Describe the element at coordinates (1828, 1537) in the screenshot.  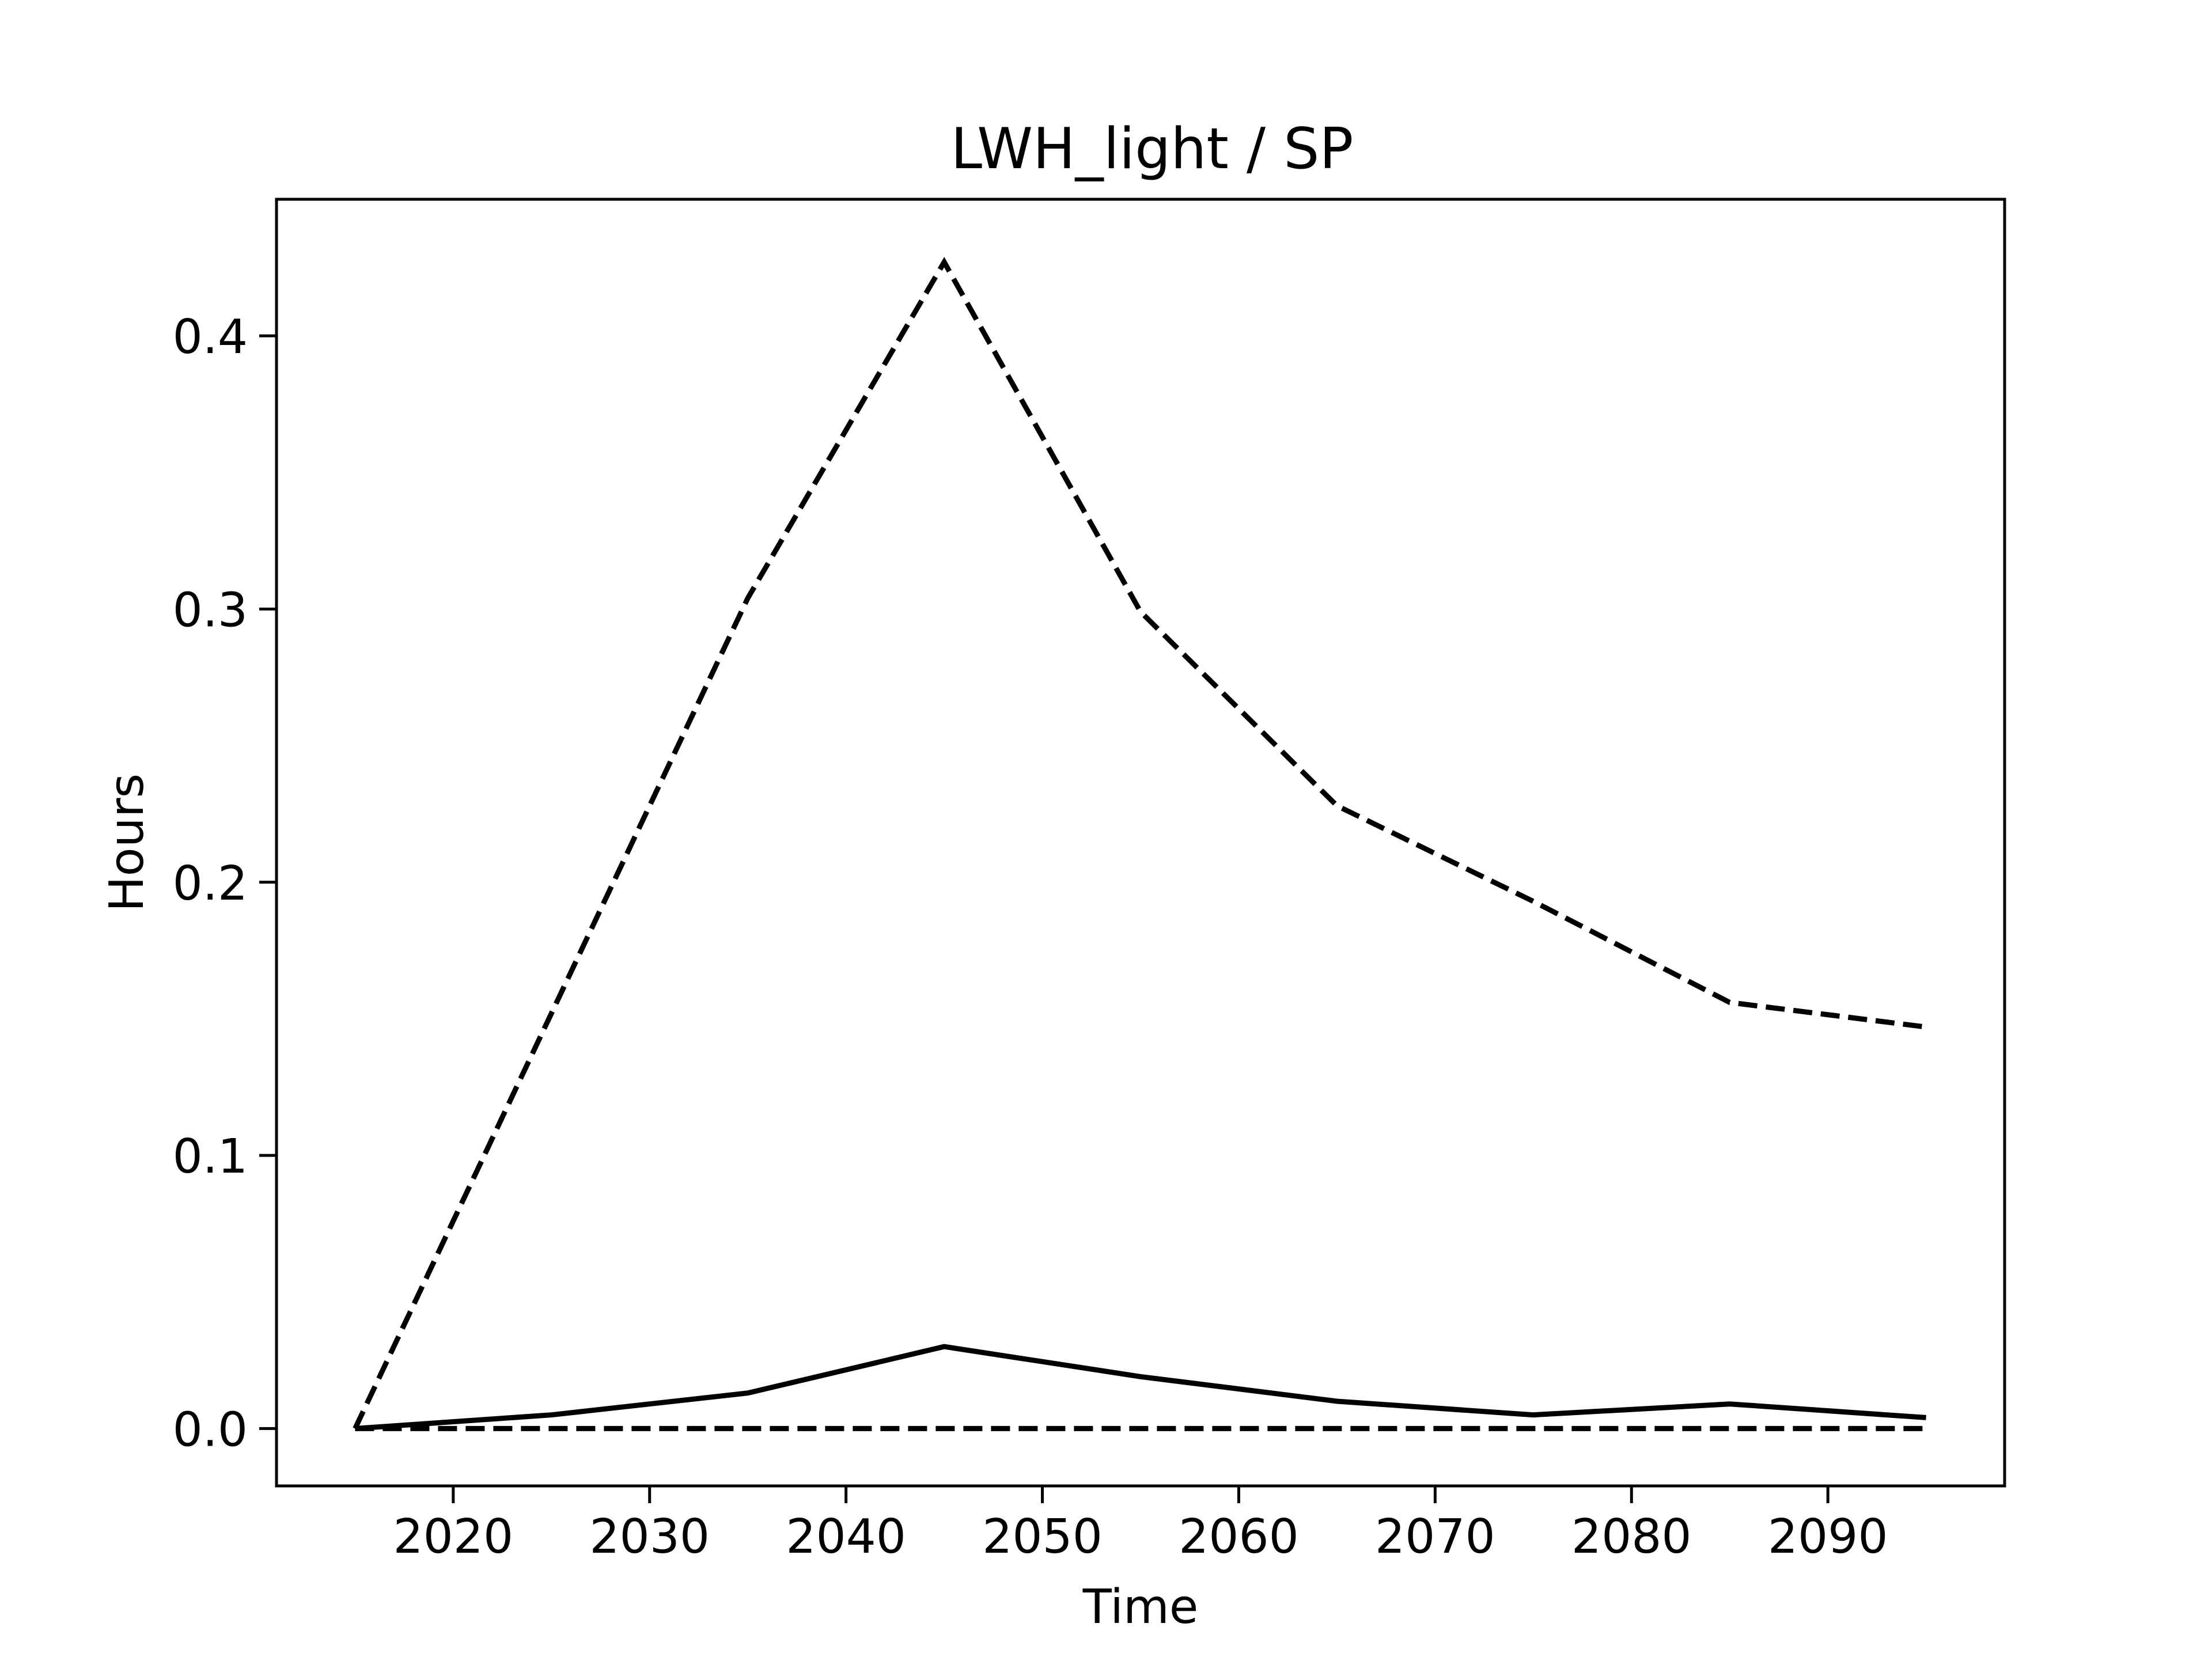
I see `x-tick-label: 2090` at that location.